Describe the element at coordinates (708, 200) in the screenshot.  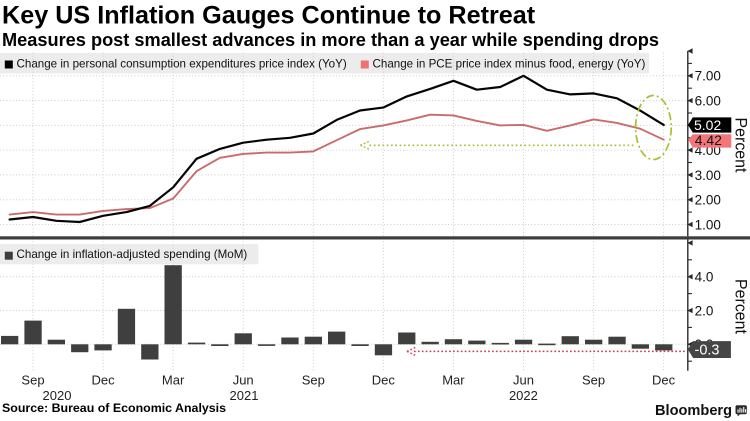
I see `svg-text: 2.00` at that location.